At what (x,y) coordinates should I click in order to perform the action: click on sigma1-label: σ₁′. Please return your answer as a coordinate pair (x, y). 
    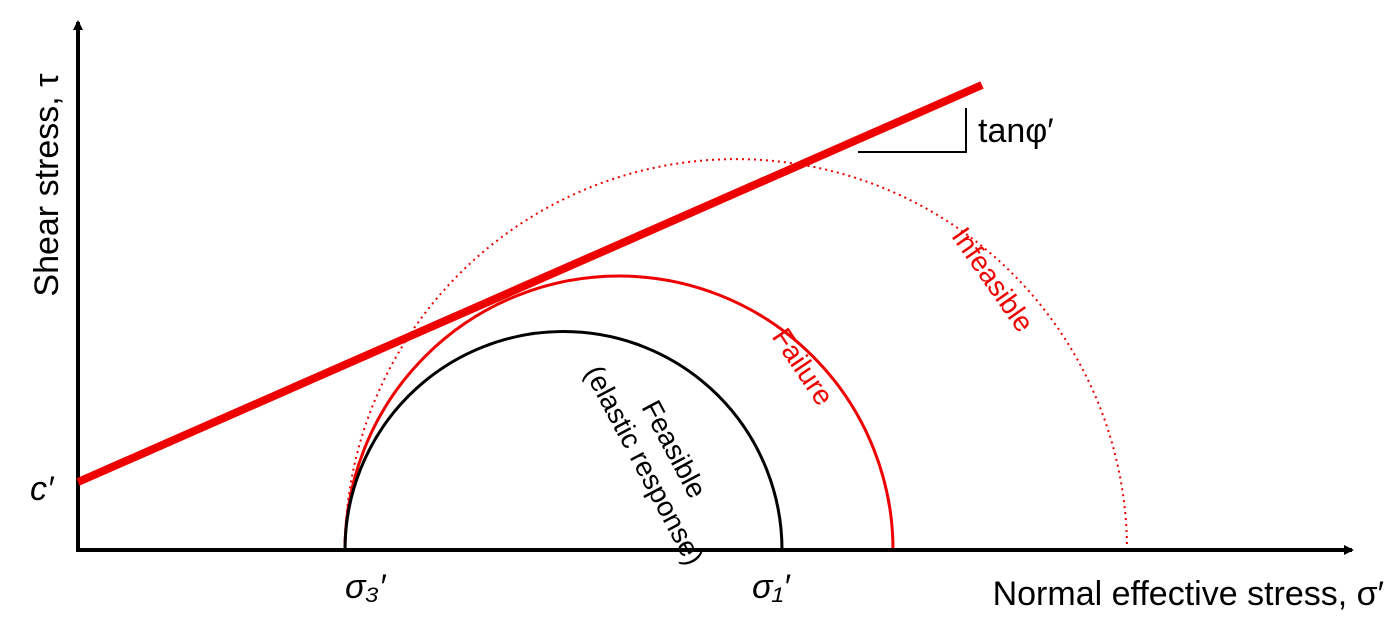
    Looking at the image, I should click on (771, 587).